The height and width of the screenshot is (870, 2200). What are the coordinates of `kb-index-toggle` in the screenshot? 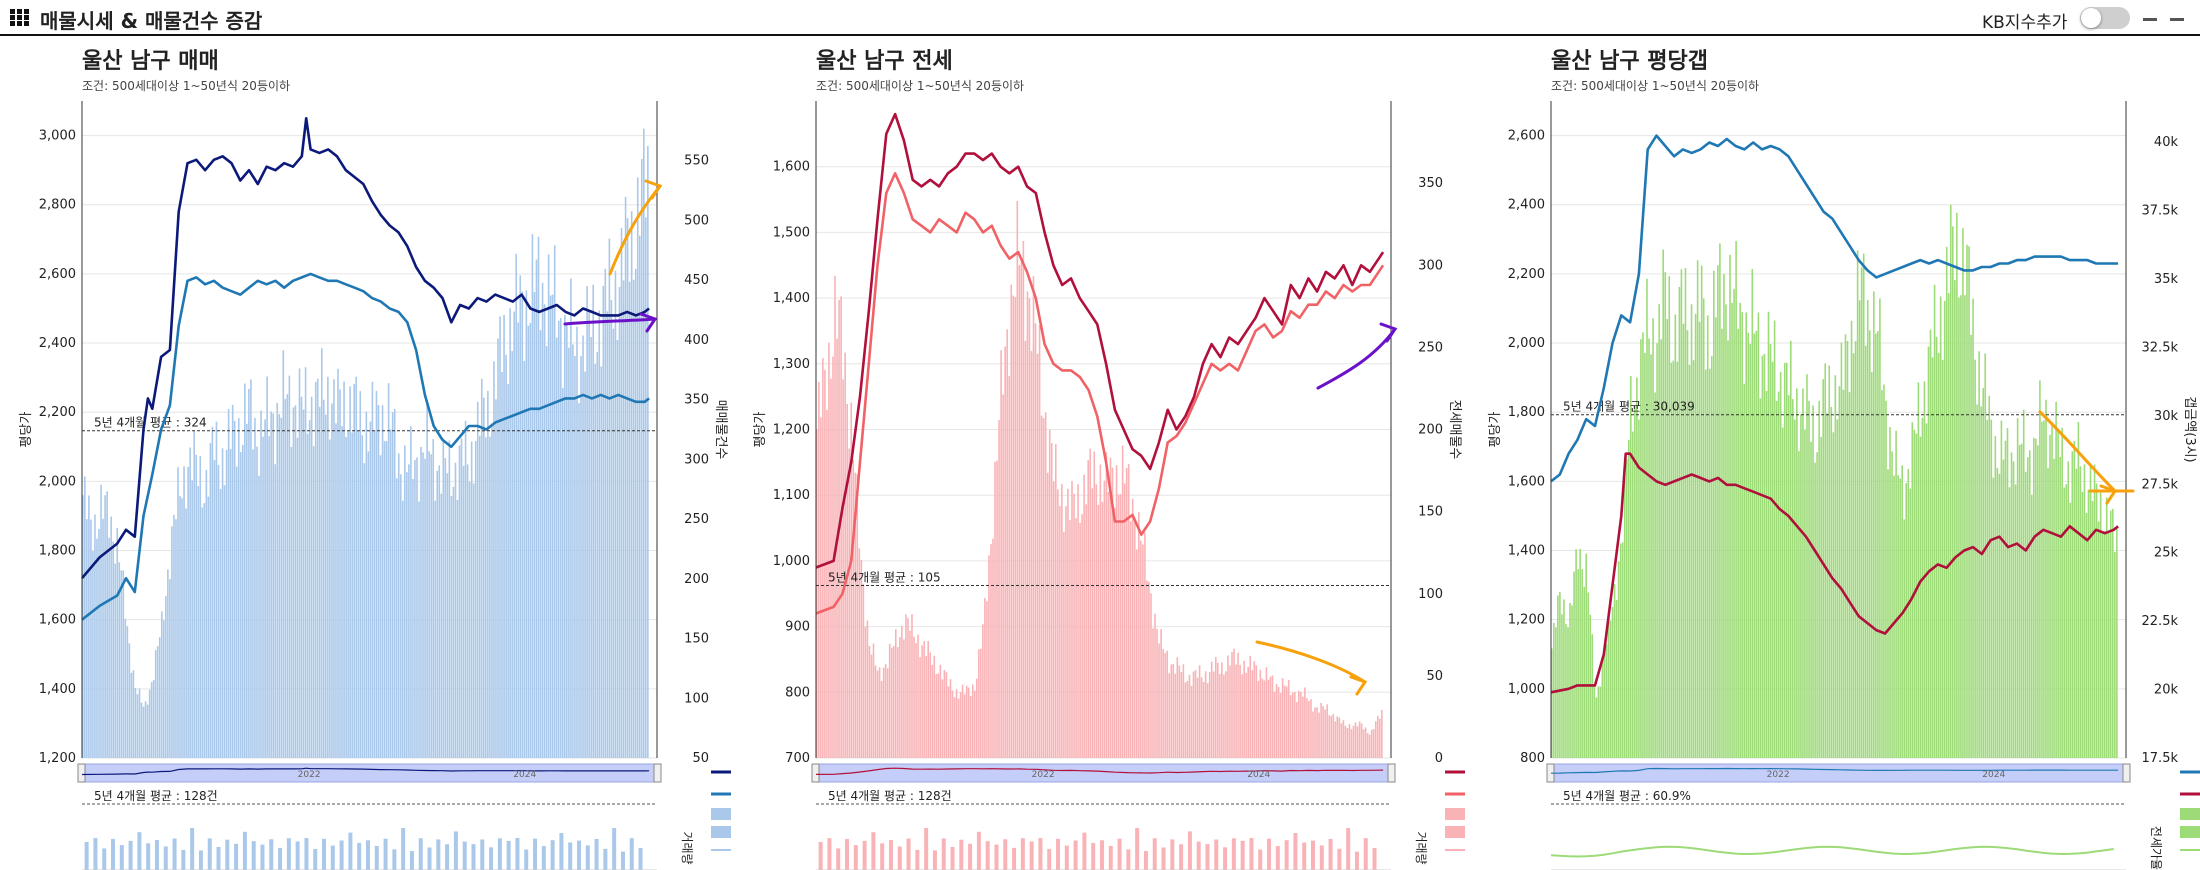 It's located at (2105, 18).